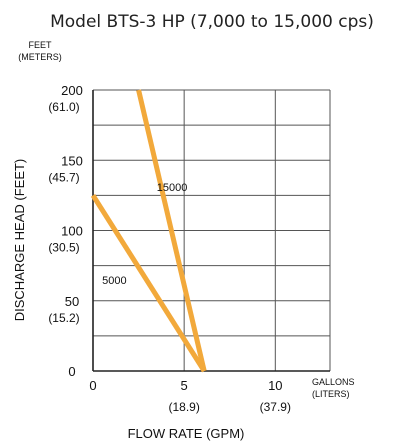  Describe the element at coordinates (63, 248) in the screenshot. I see `y-tick-sublabel: (30.5)` at that location.